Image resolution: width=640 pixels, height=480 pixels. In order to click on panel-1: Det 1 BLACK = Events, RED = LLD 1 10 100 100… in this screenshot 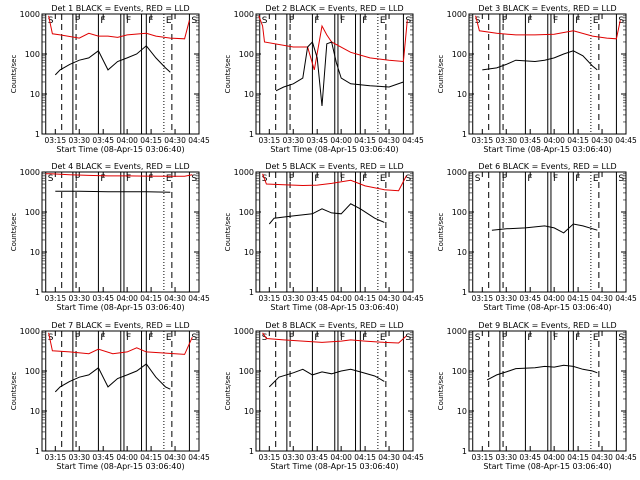, I will do `click(110, 79)`.